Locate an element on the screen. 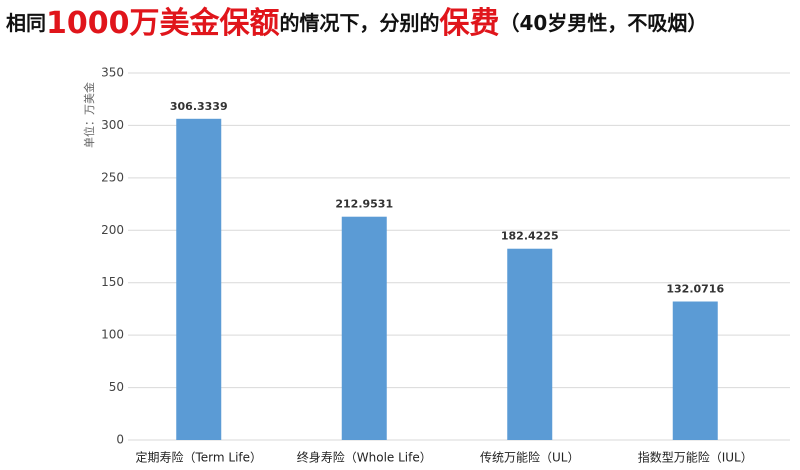 The width and height of the screenshot is (800, 470). y-tick-label: 350 is located at coordinates (112, 73).